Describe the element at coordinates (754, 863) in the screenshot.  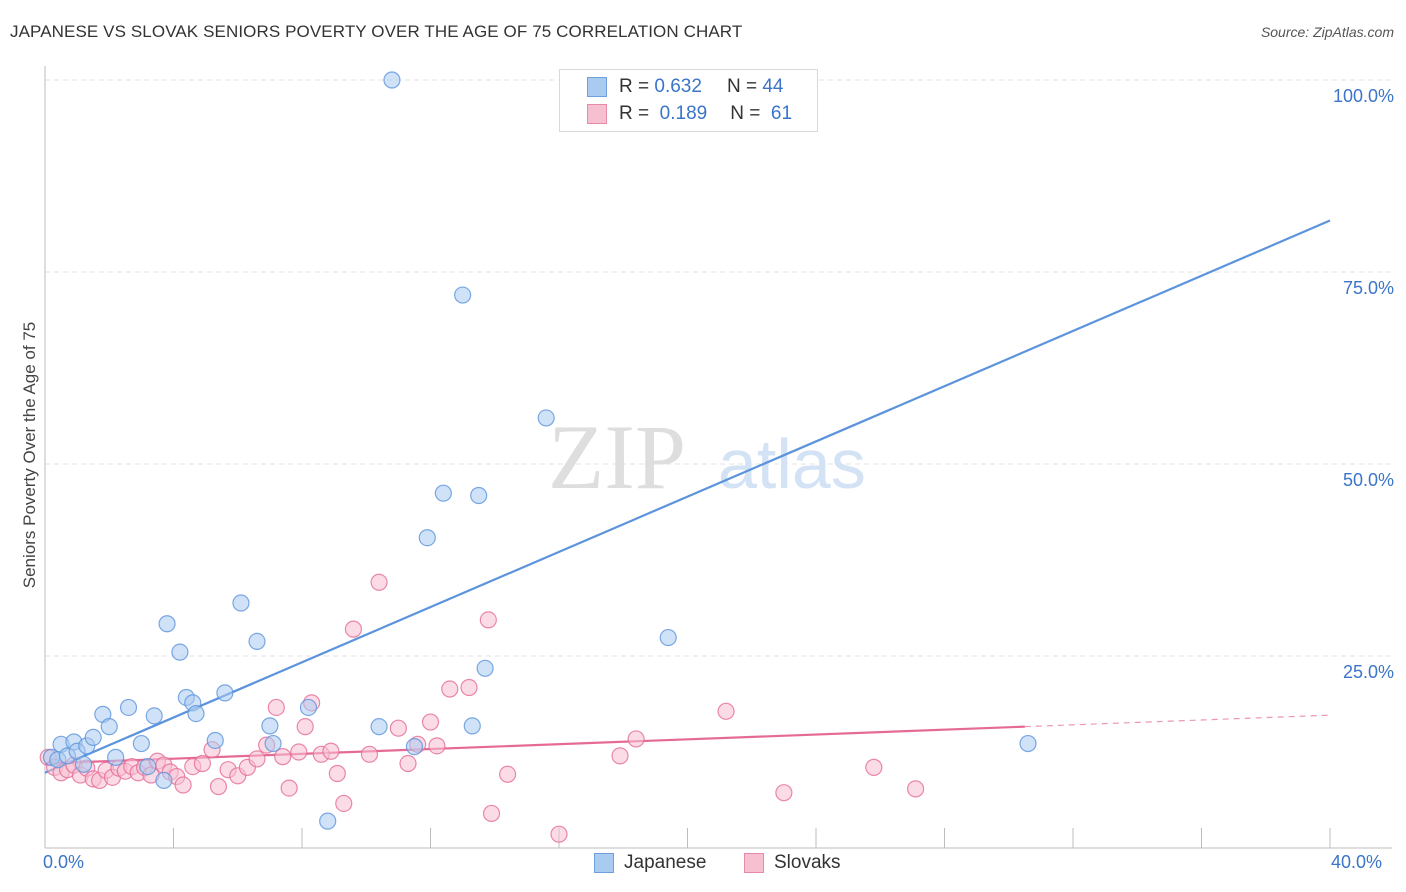
I see `bottom-legend-swatch-slovaks` at that location.